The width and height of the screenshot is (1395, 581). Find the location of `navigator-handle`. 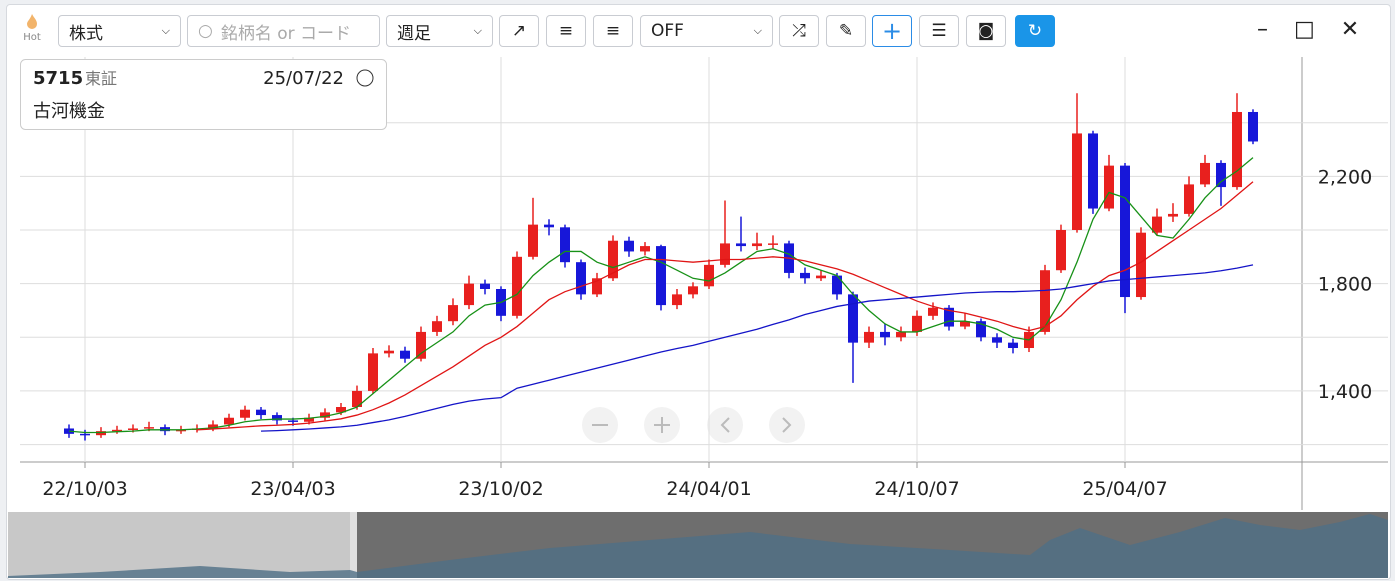

navigator-handle is located at coordinates (353, 545).